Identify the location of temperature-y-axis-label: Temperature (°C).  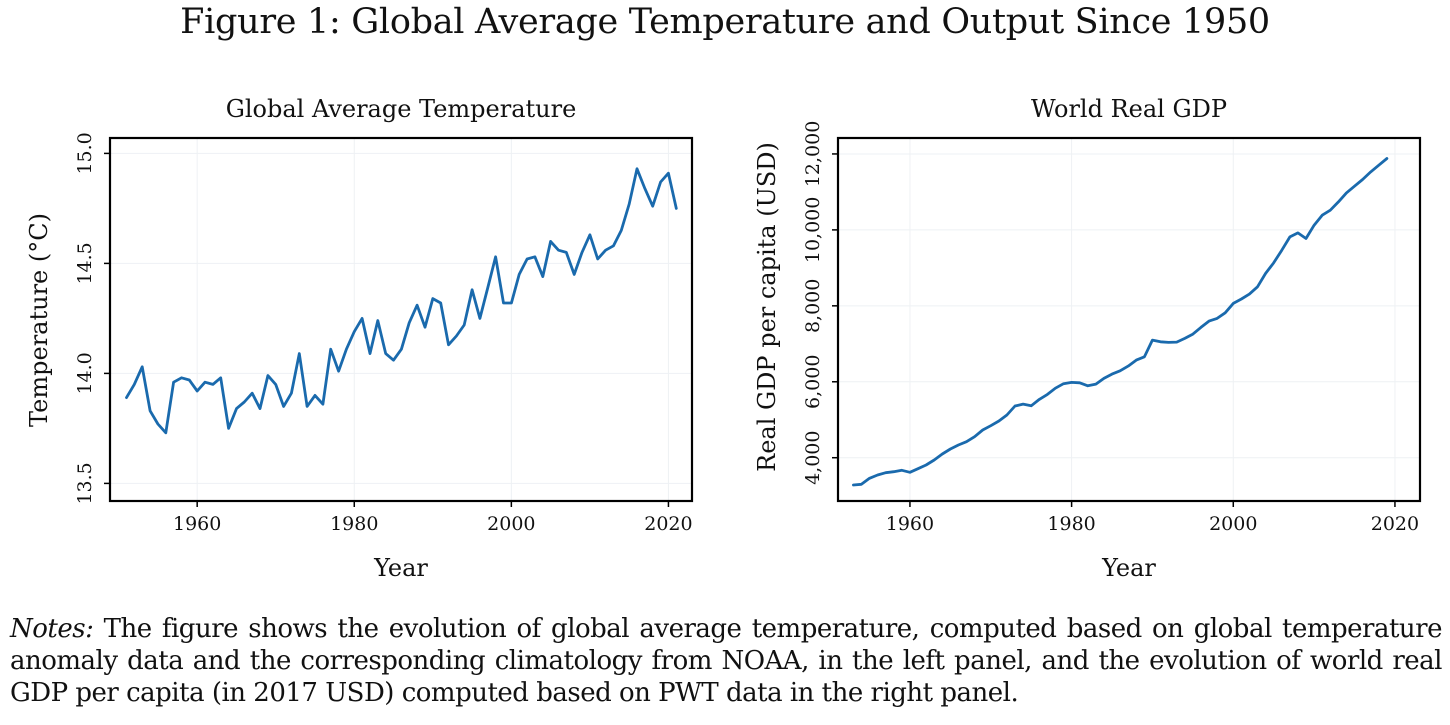
(39, 320).